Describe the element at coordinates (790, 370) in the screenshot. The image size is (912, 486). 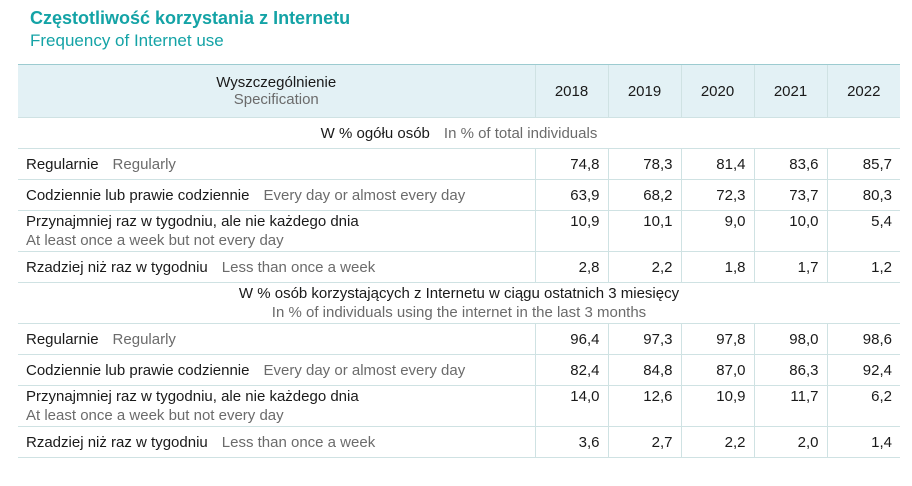
I see `value-cell: 86,3` at that location.